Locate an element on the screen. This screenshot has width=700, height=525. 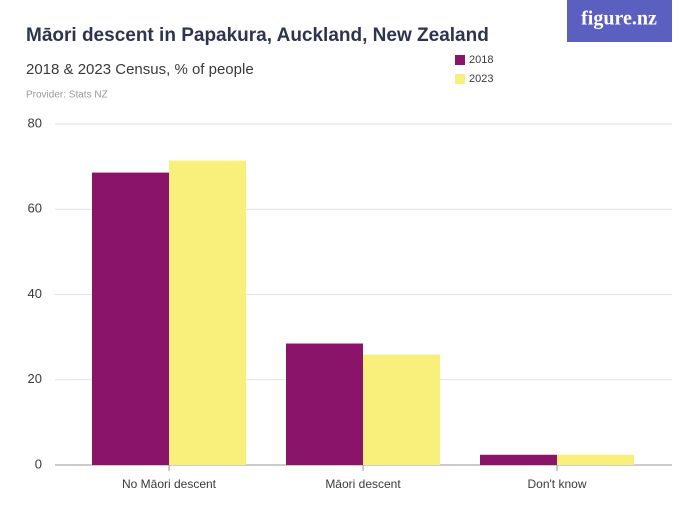
legend-label: 2023 is located at coordinates (481, 79).